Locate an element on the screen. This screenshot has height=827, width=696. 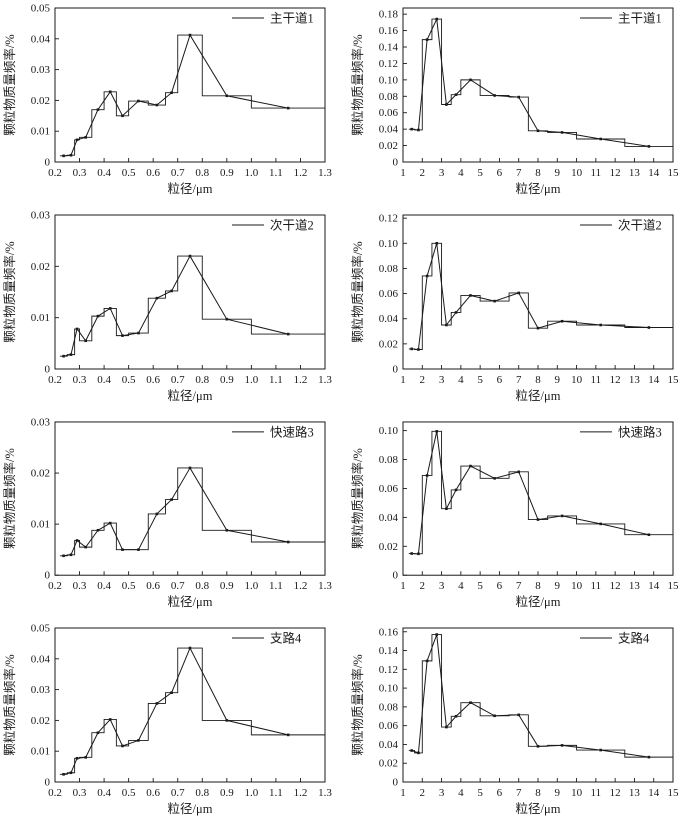
x-tick-label: 8 is located at coordinates (538, 793).